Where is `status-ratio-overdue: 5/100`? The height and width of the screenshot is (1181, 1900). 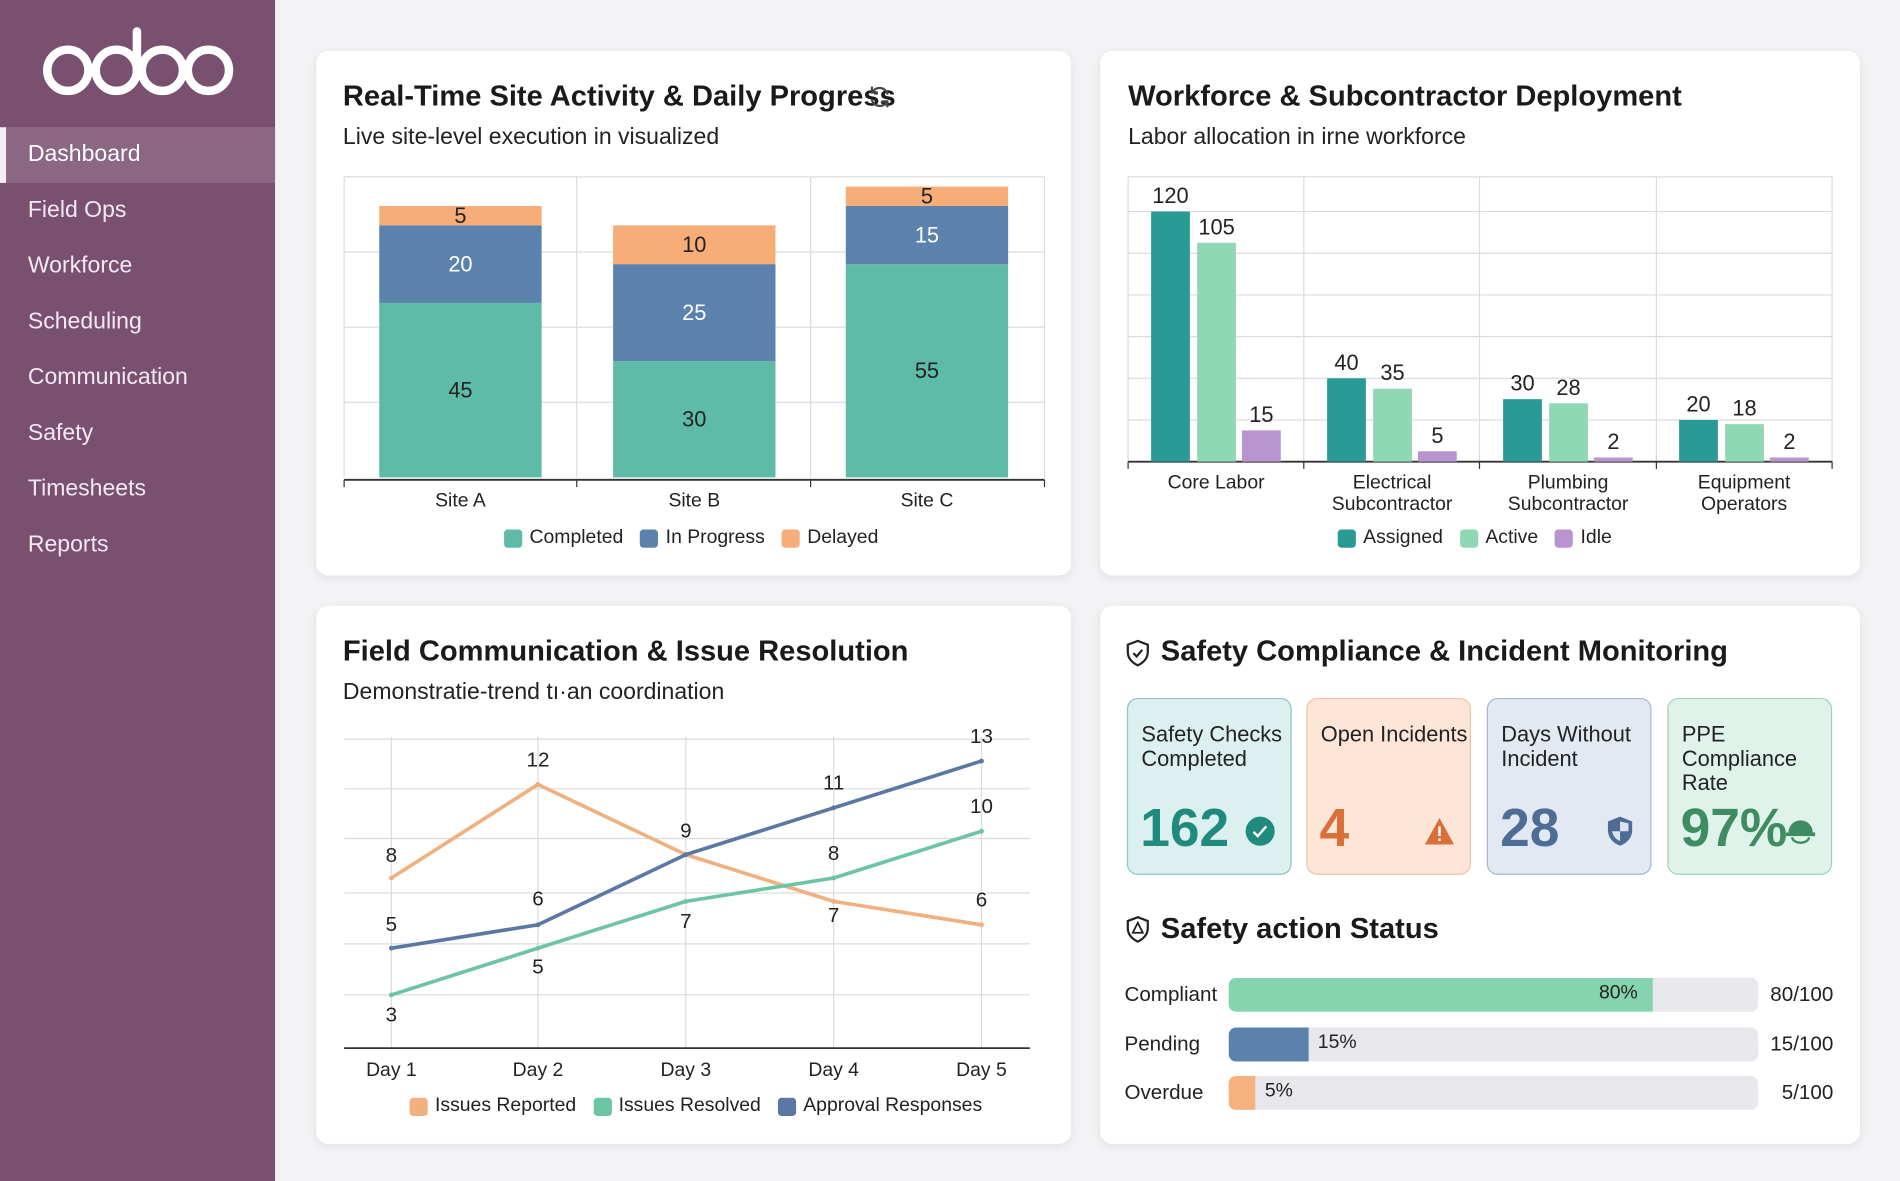 status-ratio-overdue: 5/100 is located at coordinates (1807, 1092).